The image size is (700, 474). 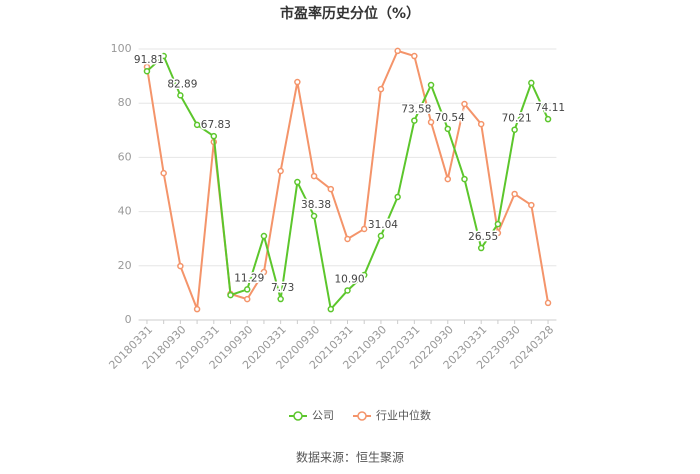 I want to click on y-tick-label: 100, so click(x=121, y=48).